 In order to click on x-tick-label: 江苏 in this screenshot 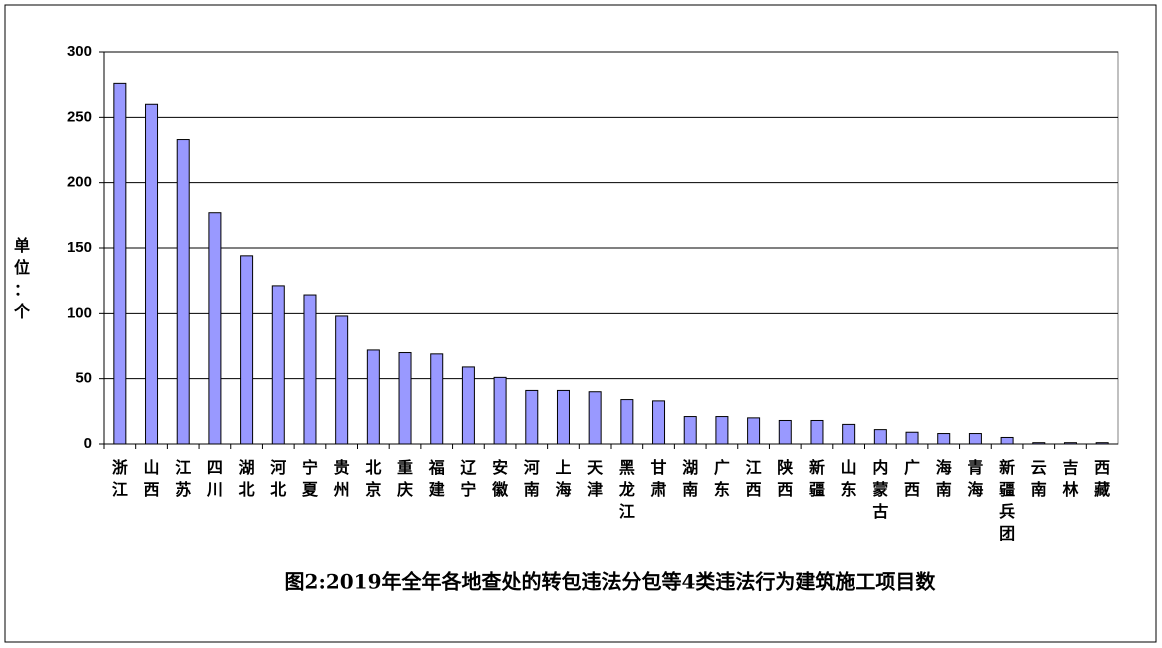, I will do `click(183, 478)`.